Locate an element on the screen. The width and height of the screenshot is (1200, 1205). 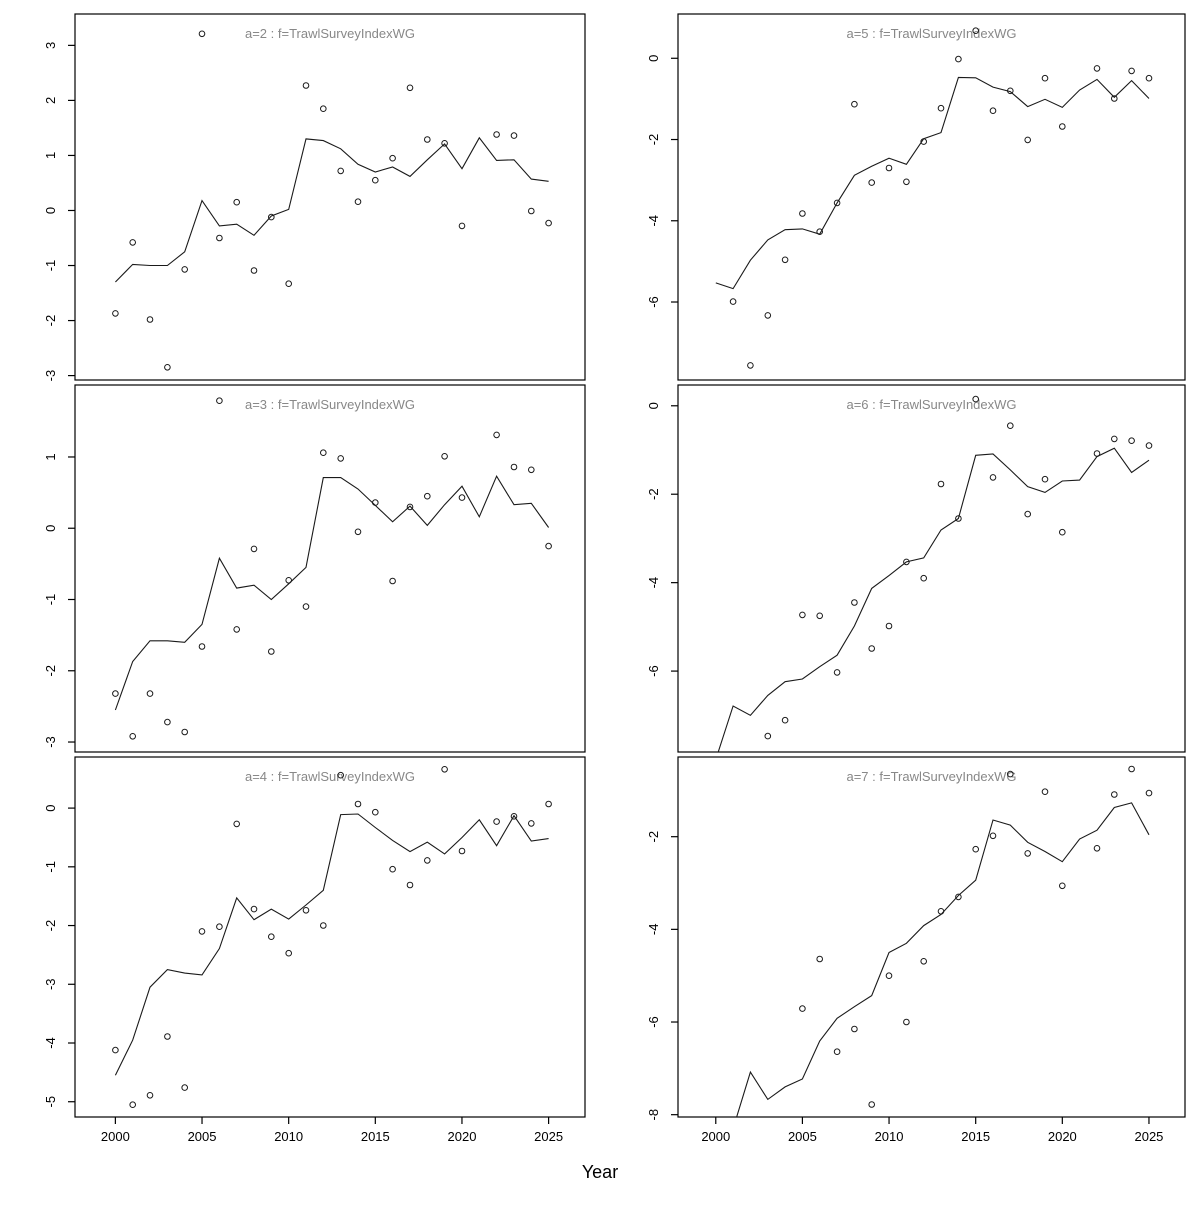
y-tick-label-a3: -1 is located at coordinates (50, 600).